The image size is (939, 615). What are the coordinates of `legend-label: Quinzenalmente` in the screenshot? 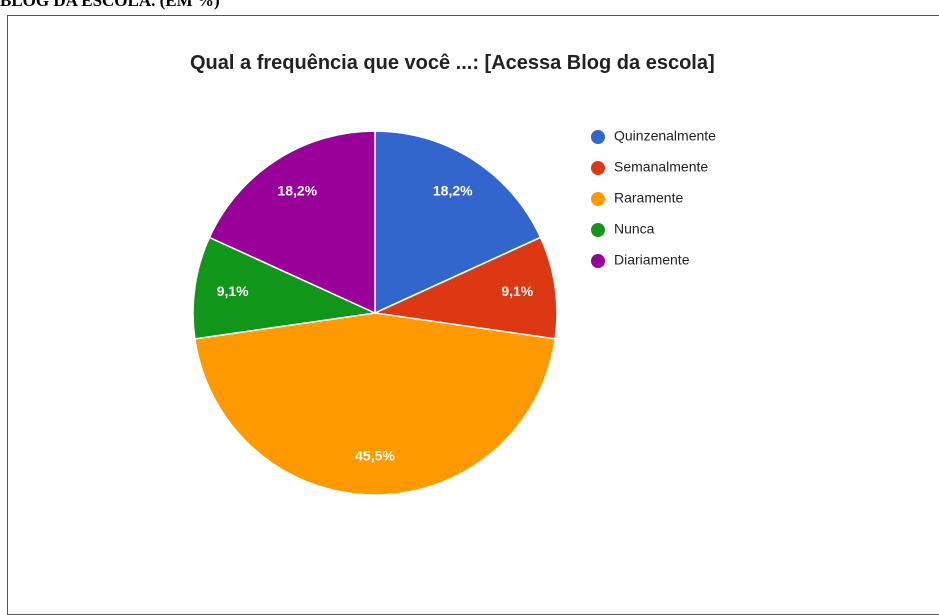 It's located at (665, 136).